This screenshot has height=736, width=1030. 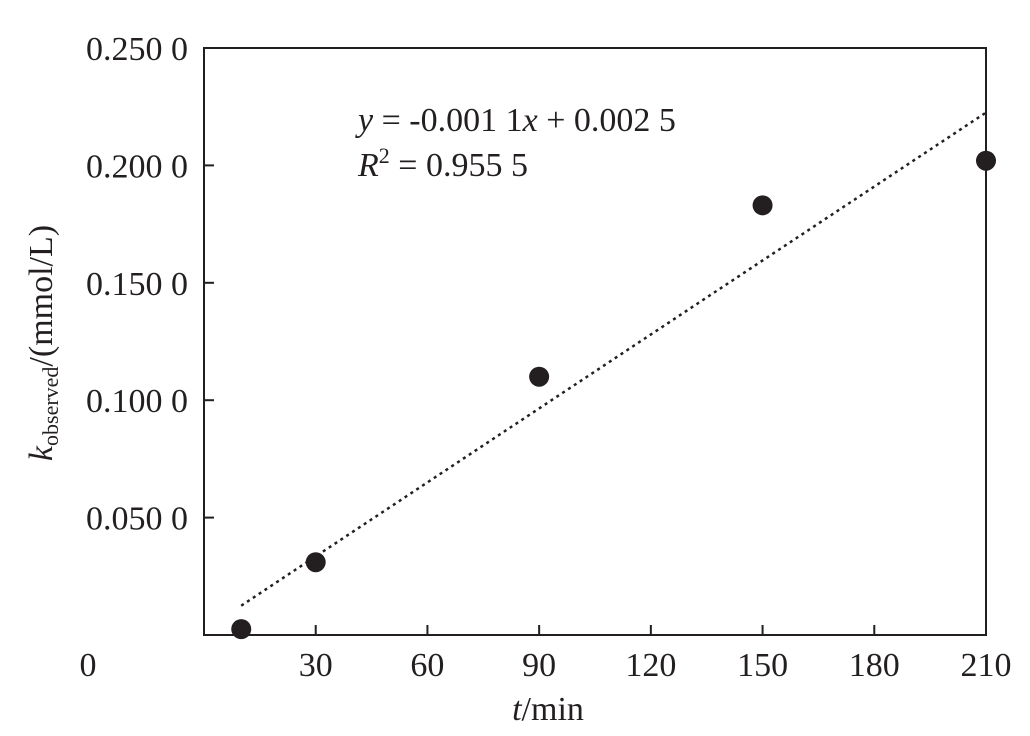 What do you see at coordinates (384, 155) in the screenshot?
I see `r-superscript: 2` at bounding box center [384, 155].